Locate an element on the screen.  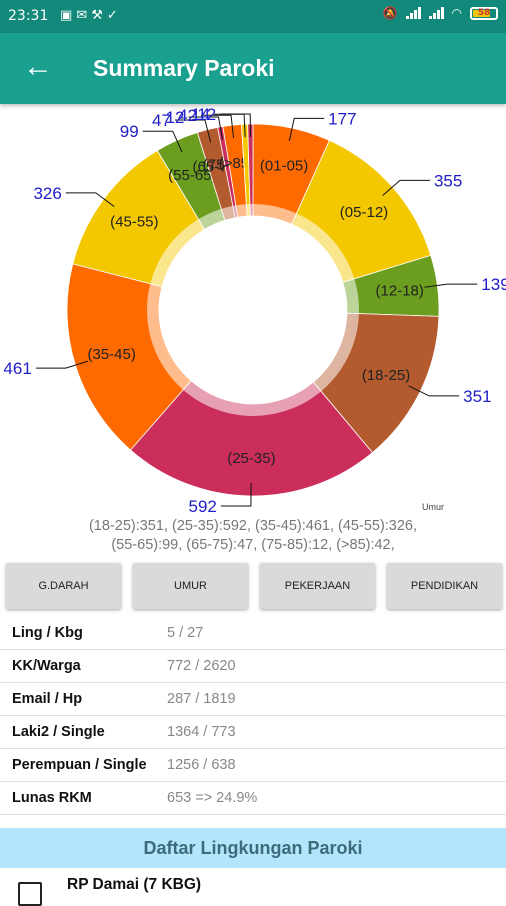
list-item-name: RP Damai (7 KBG) is located at coordinates (134, 884).